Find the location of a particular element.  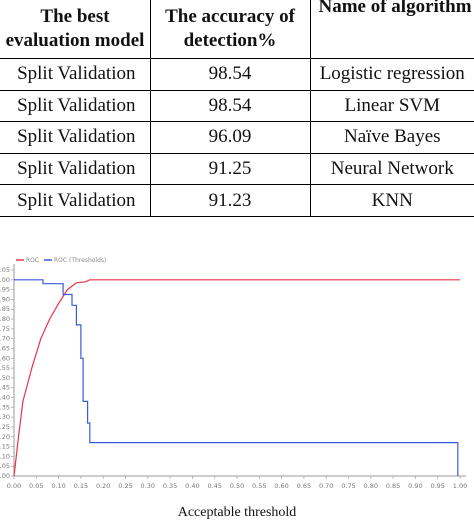

y-tick-label: 0.00 is located at coordinates (5, 476).